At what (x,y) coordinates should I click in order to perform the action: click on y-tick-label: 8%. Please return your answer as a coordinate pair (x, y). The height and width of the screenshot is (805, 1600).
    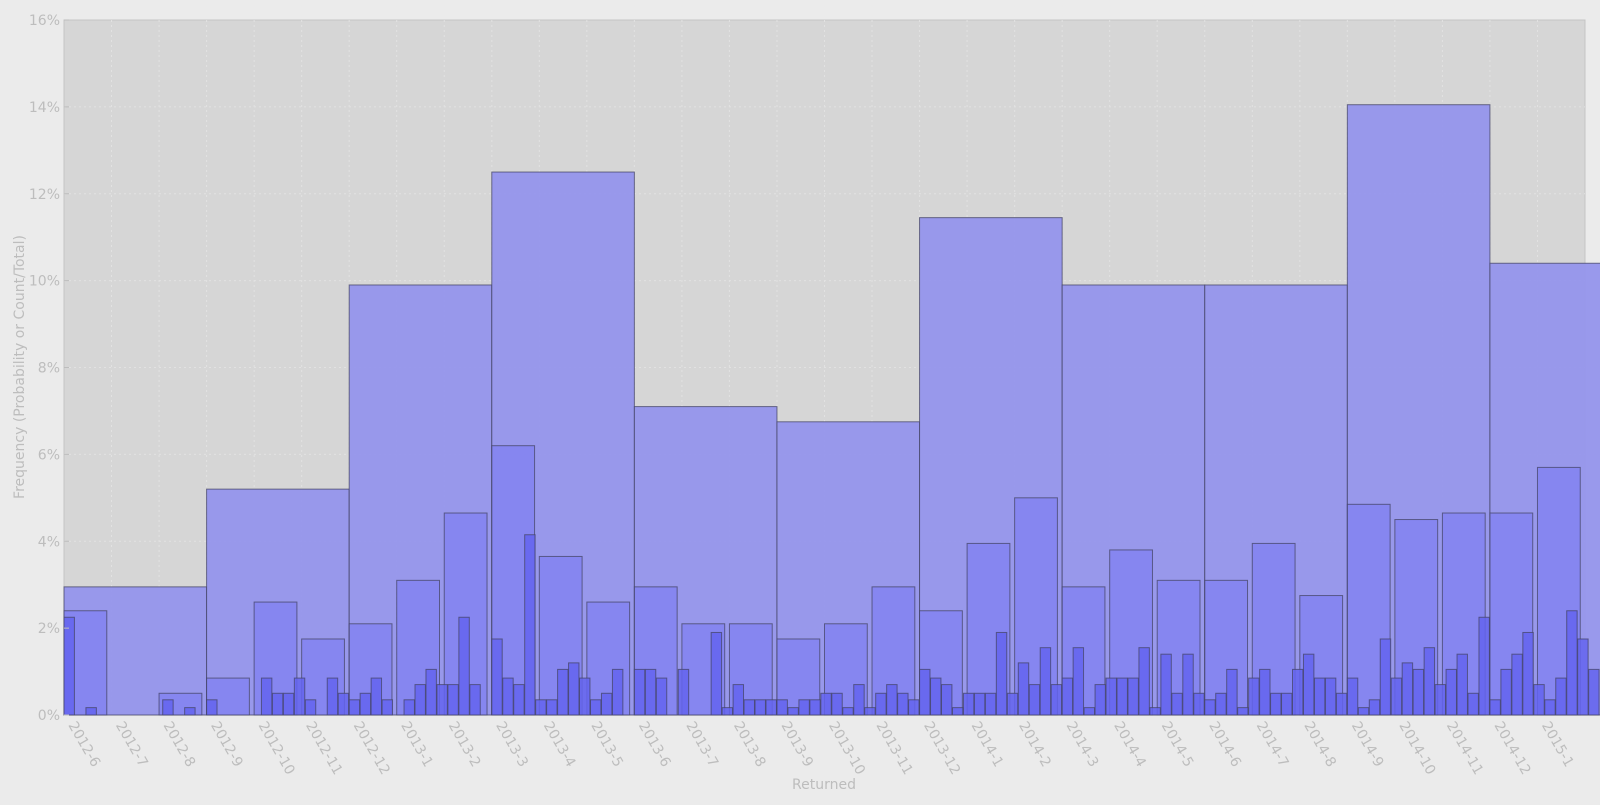
    Looking at the image, I should click on (49, 369).